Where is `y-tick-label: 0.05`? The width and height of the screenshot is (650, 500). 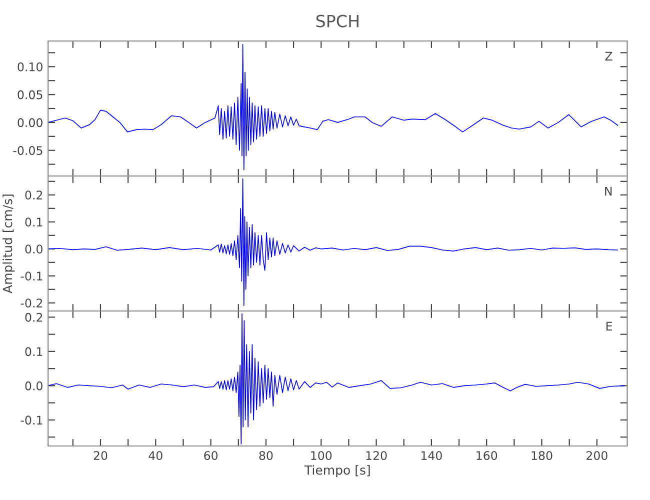
y-tick-label: 0.05 is located at coordinates (30, 95).